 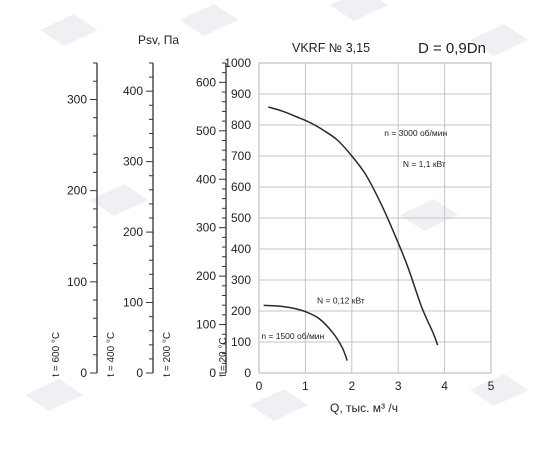 I want to click on temperature-axis-label: t = 400 °C, so click(x=111, y=354).